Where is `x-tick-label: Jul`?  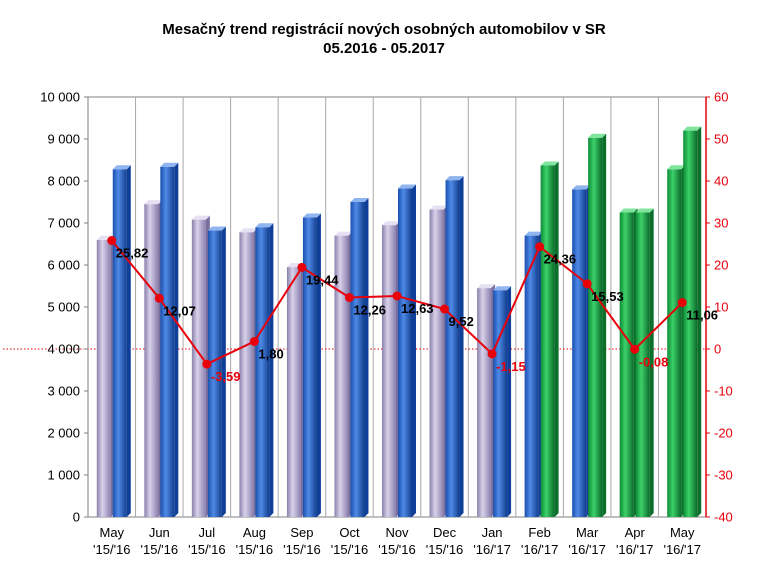 x-tick-label: Jul is located at coordinates (207, 532).